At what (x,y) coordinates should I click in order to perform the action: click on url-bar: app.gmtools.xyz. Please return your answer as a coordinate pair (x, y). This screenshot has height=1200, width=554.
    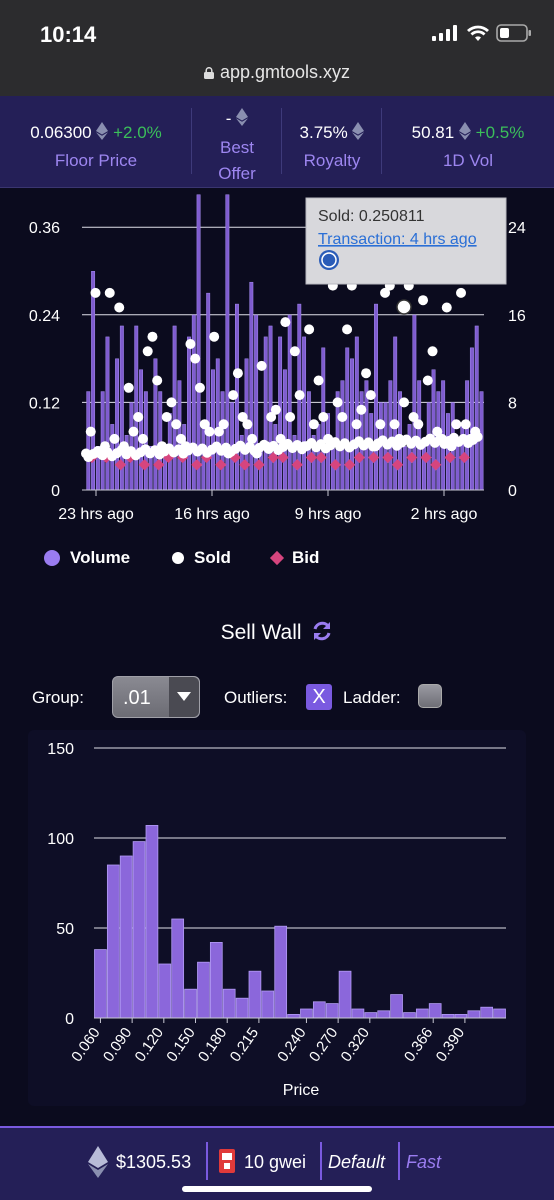
    Looking at the image, I should click on (277, 76).